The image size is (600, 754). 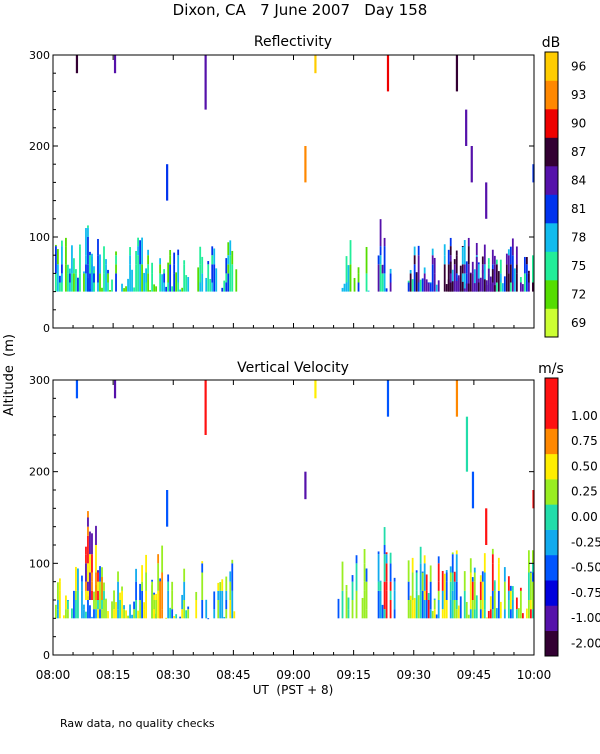 I want to click on y-tick-label: 200, so click(x=39, y=472).